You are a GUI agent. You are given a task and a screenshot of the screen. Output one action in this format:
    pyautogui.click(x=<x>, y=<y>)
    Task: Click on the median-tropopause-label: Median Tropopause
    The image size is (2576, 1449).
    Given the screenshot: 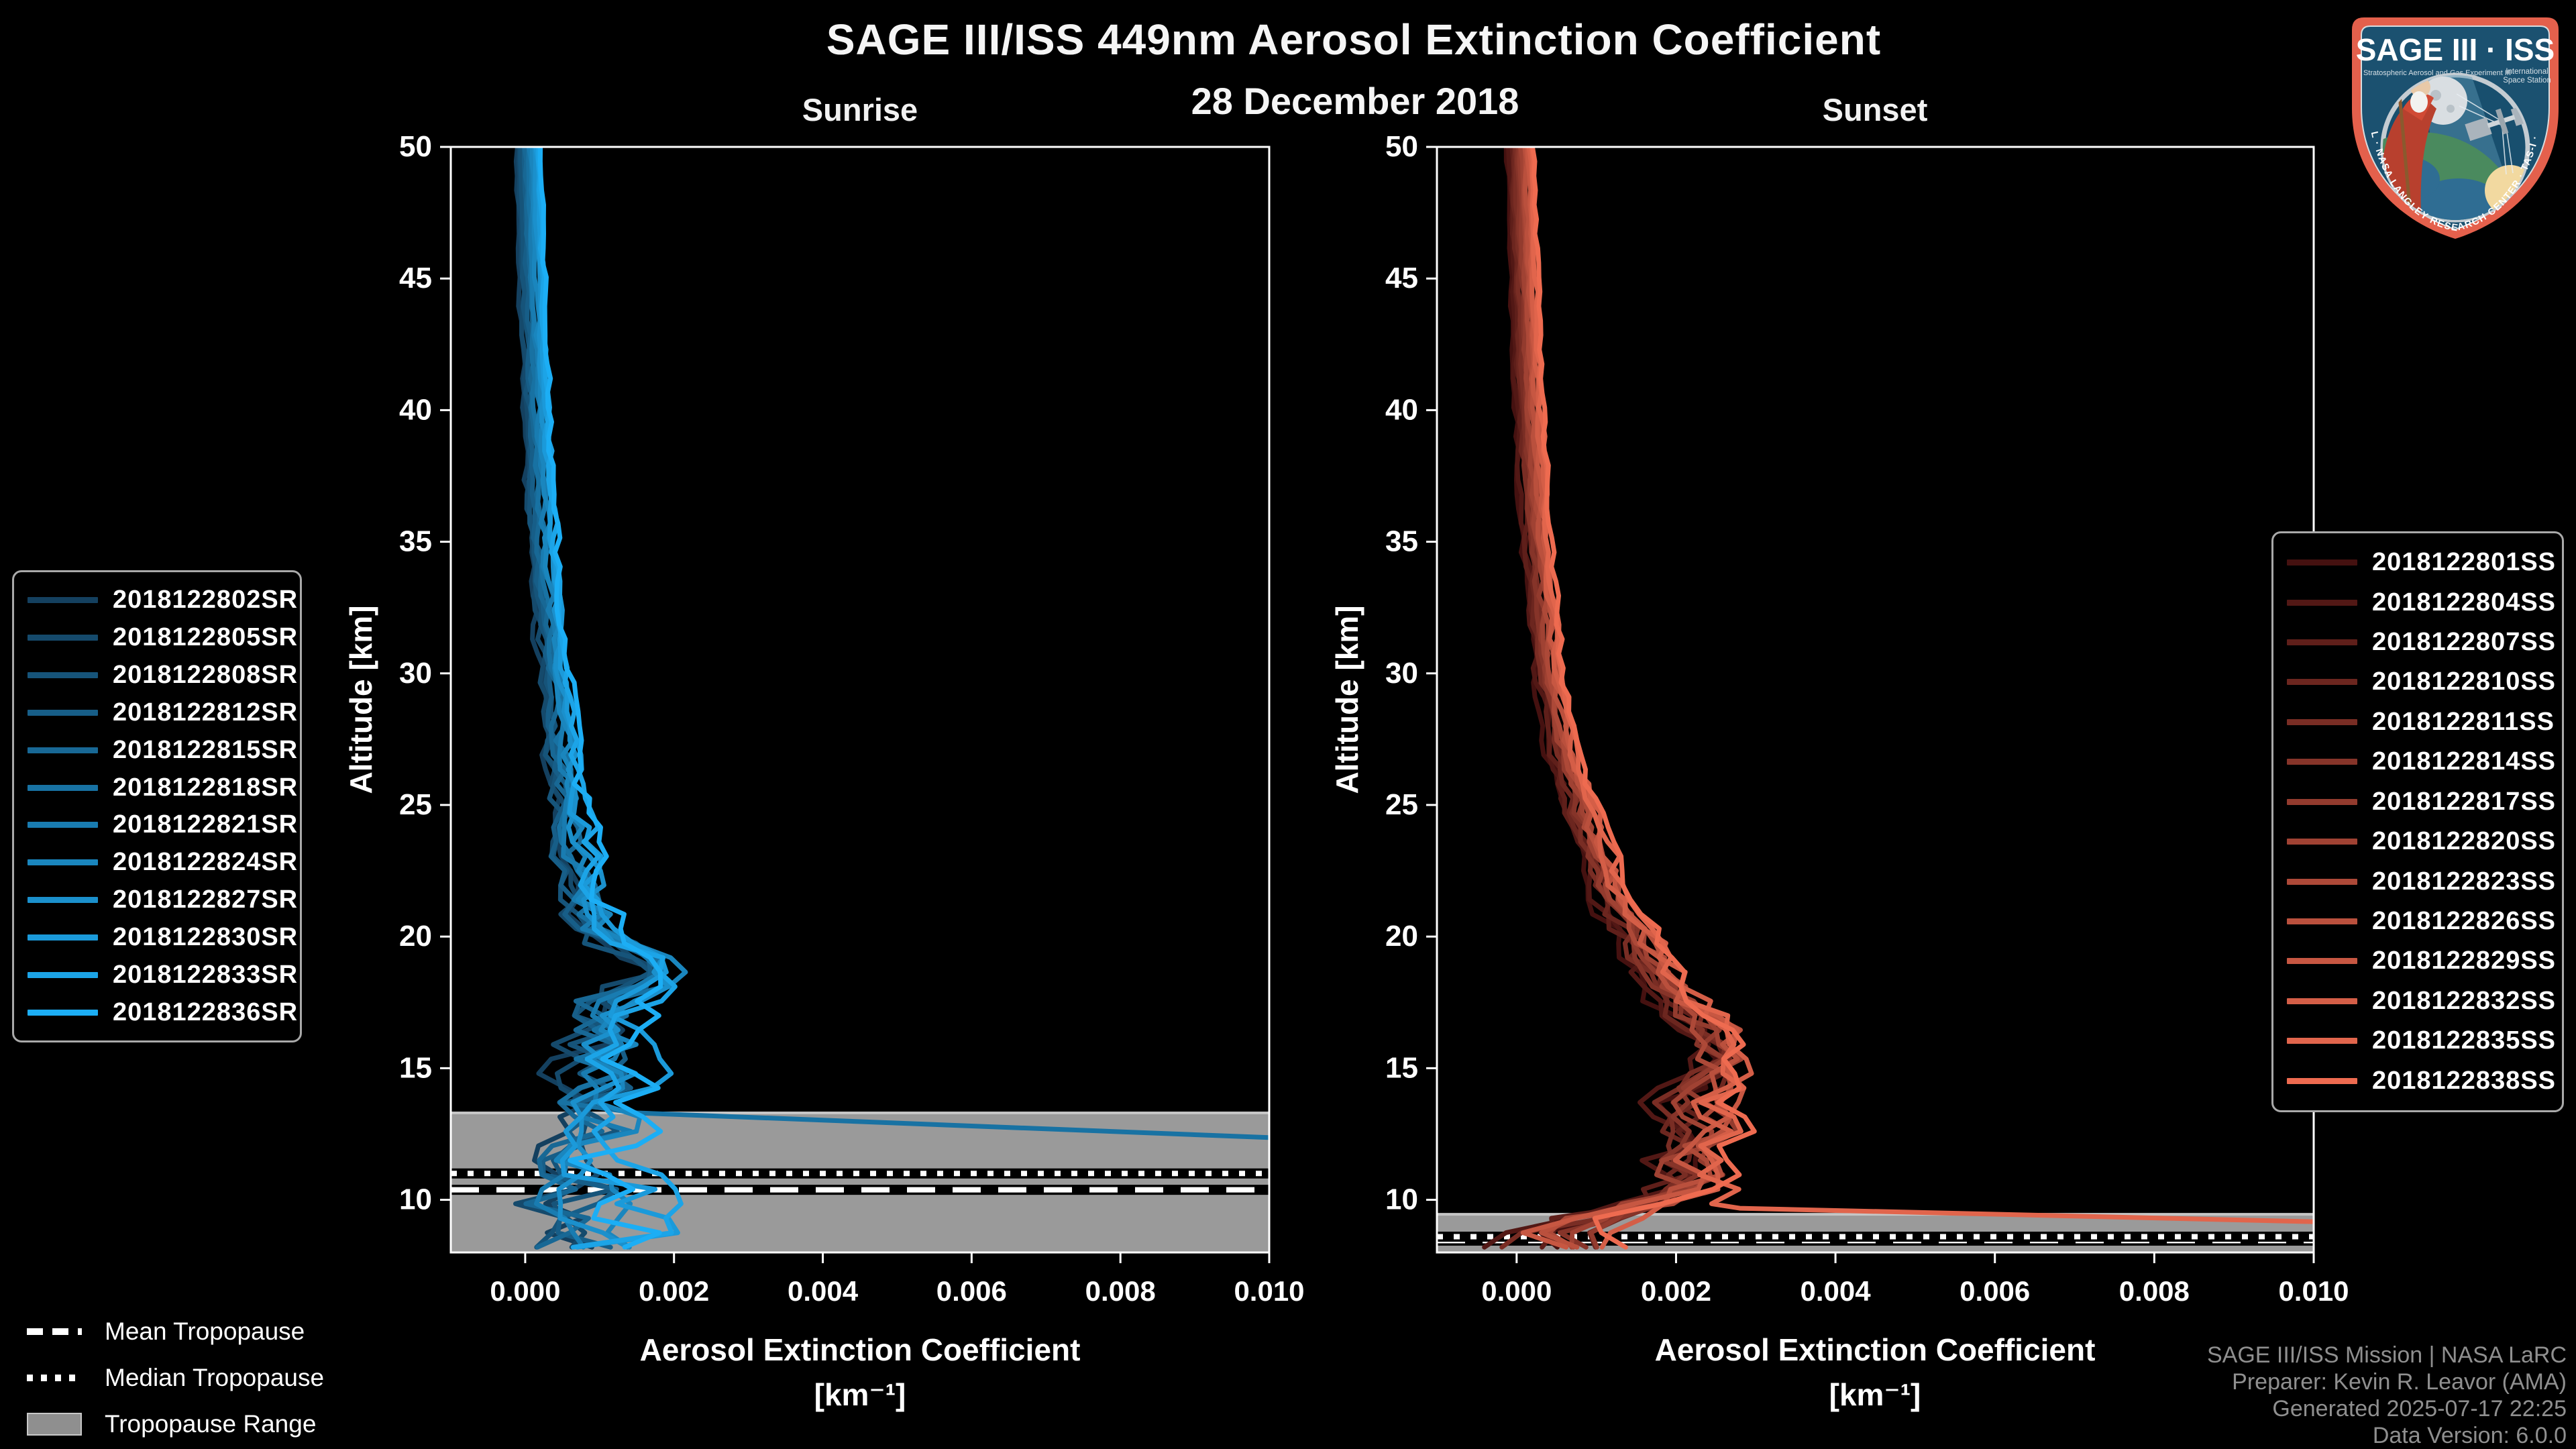 What is the action you would take?
    pyautogui.click(x=215, y=1377)
    